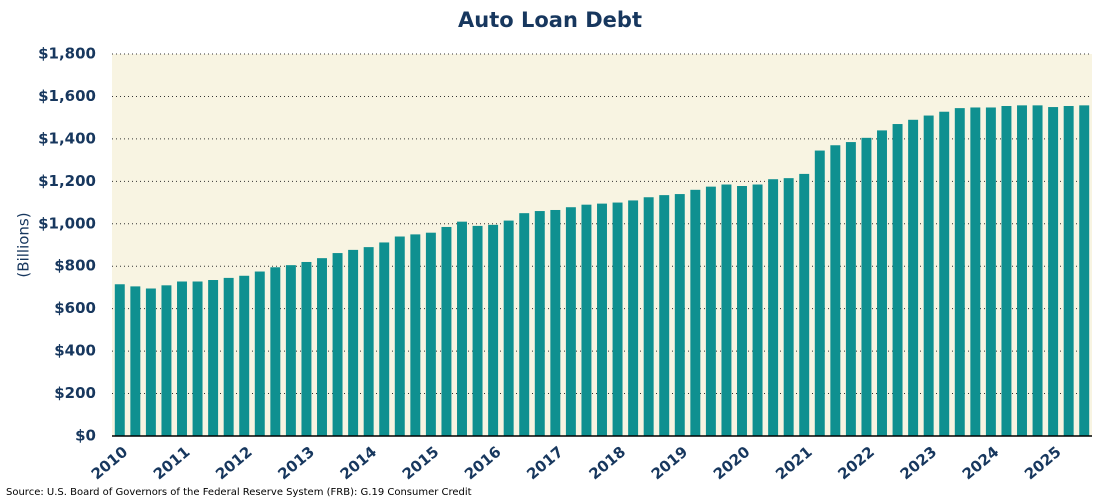 The image size is (1100, 500). I want to click on x-tick-label: 2016, so click(483, 463).